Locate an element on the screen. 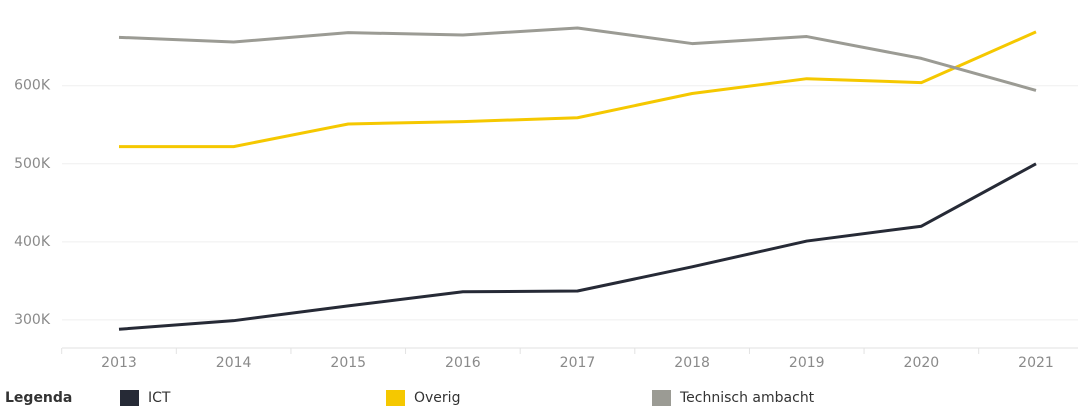  x-tick-label: 2016 is located at coordinates (463, 363).